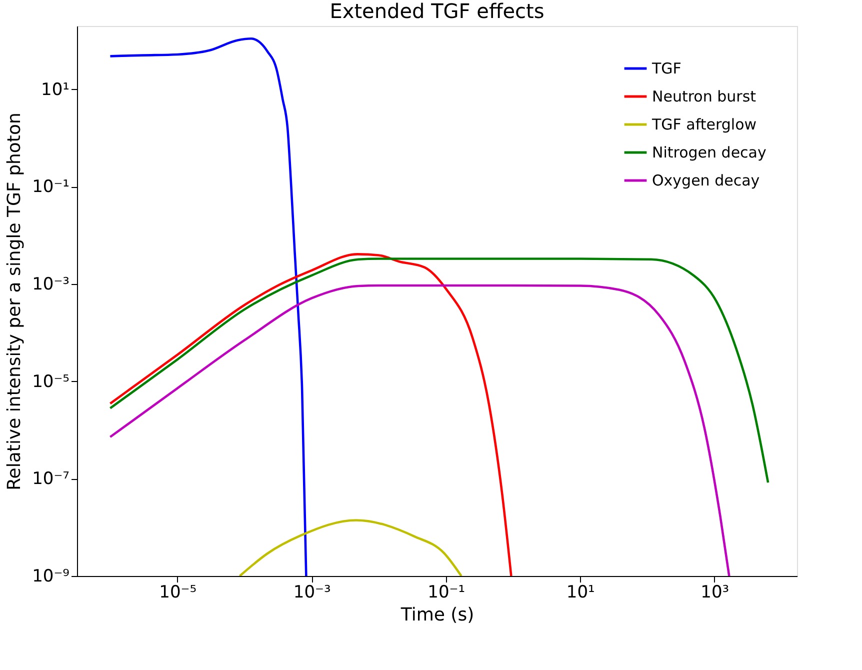 Image resolution: width=862 pixels, height=670 pixels. I want to click on chart-title: Extended TGF effects, so click(437, 11).